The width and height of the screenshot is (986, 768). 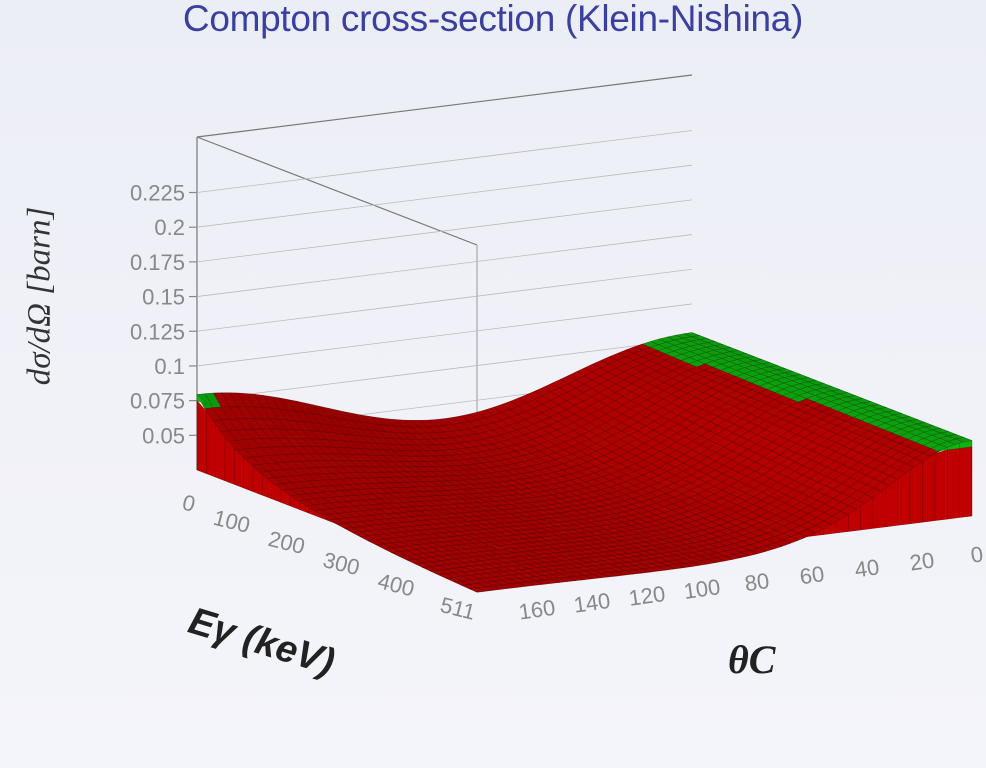 I want to click on y-axis-label: θC, so click(x=752, y=659).